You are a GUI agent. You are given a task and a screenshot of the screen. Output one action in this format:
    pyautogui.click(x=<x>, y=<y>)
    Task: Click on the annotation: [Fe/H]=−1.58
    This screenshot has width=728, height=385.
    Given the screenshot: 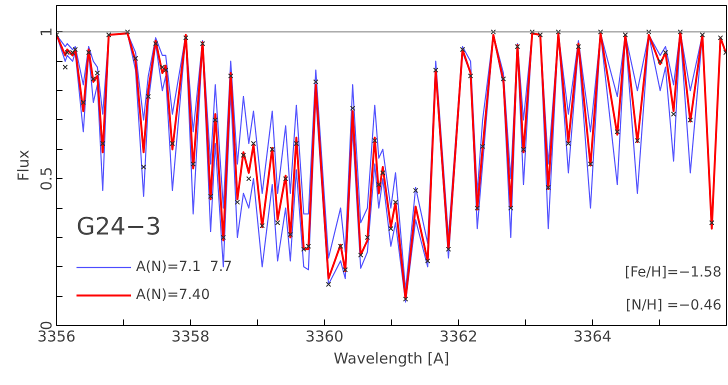 What is the action you would take?
    pyautogui.click(x=673, y=272)
    